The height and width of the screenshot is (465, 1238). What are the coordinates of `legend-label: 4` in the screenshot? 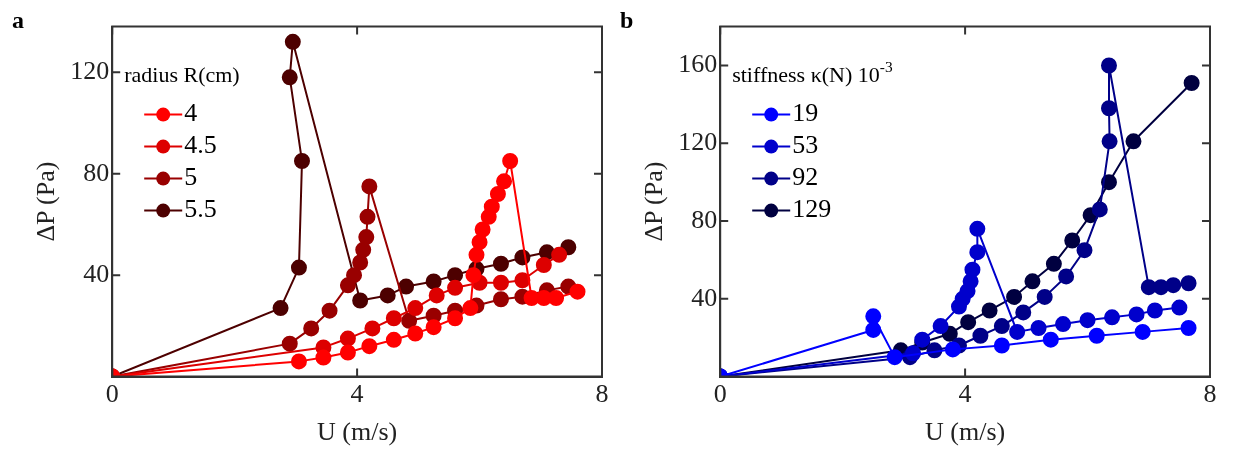 It's located at (191, 113).